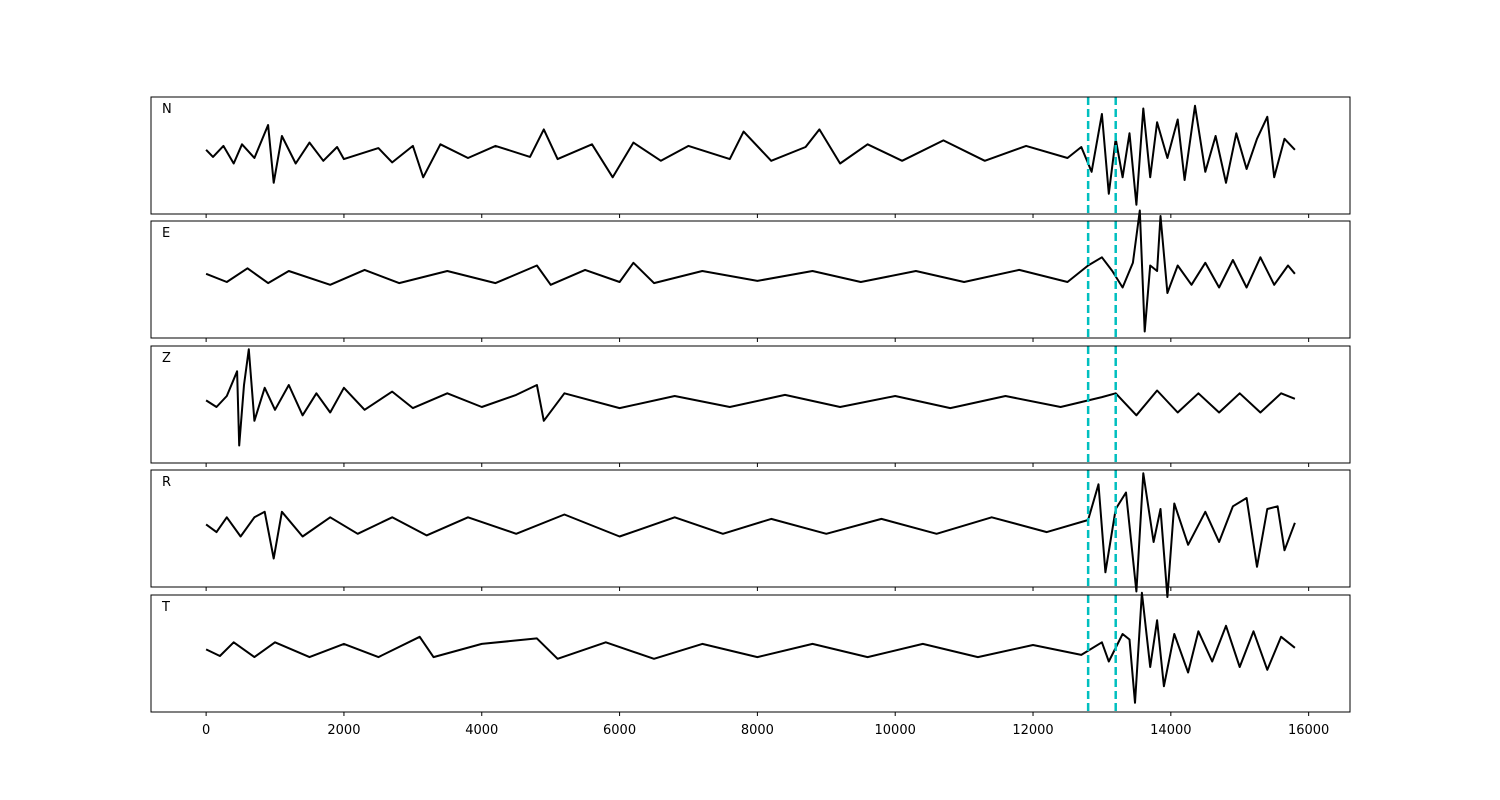 The height and width of the screenshot is (800, 1500). What do you see at coordinates (619, 730) in the screenshot?
I see `x-tick-label: 6000` at bounding box center [619, 730].